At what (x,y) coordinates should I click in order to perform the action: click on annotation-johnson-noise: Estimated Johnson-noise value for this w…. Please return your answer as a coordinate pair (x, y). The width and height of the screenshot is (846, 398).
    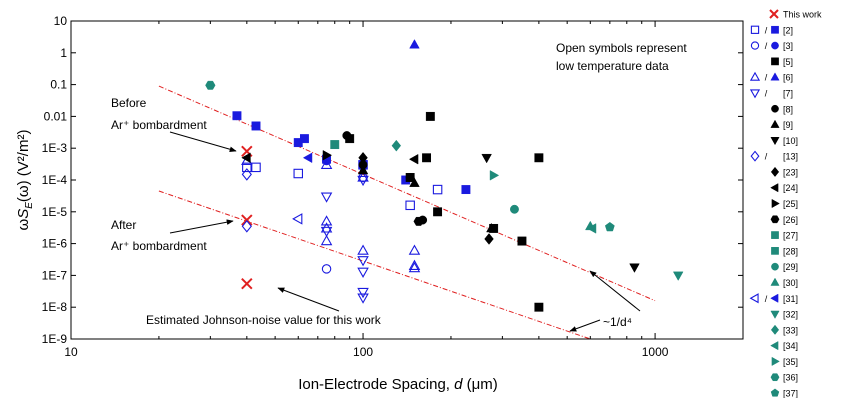
    Looking at the image, I should click on (264, 320).